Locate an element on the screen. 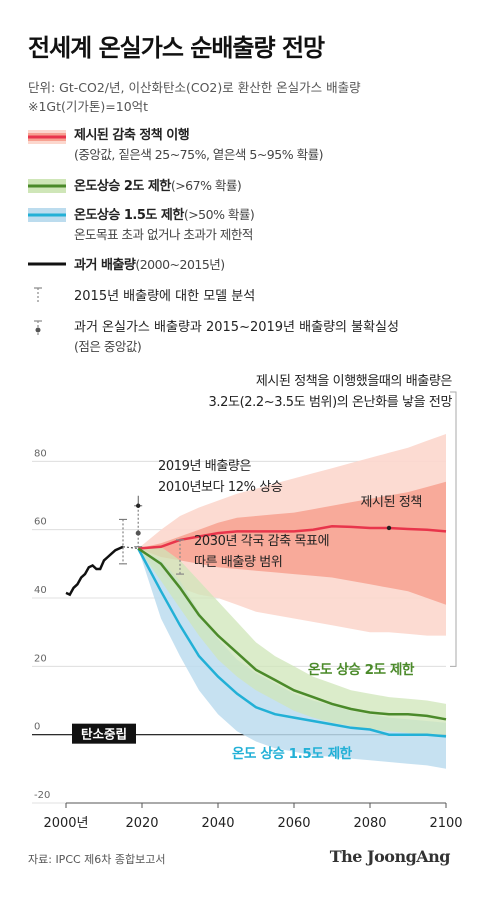 The width and height of the screenshot is (480, 906). y-tick-label: 0 is located at coordinates (37, 727).